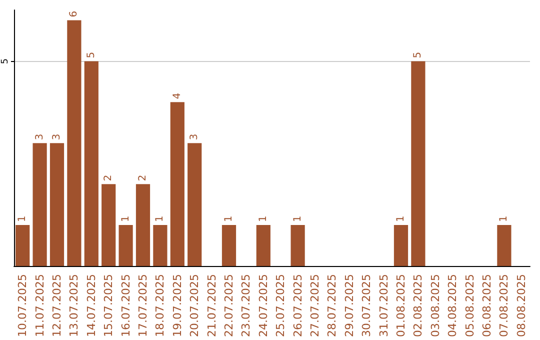  What do you see at coordinates (229, 306) in the screenshot?
I see `x-tick-label: 22.07.2025` at bounding box center [229, 306].